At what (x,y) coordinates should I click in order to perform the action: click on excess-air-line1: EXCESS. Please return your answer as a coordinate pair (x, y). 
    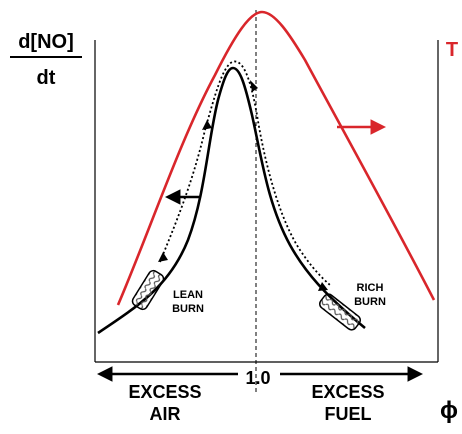
    Looking at the image, I should click on (164, 392).